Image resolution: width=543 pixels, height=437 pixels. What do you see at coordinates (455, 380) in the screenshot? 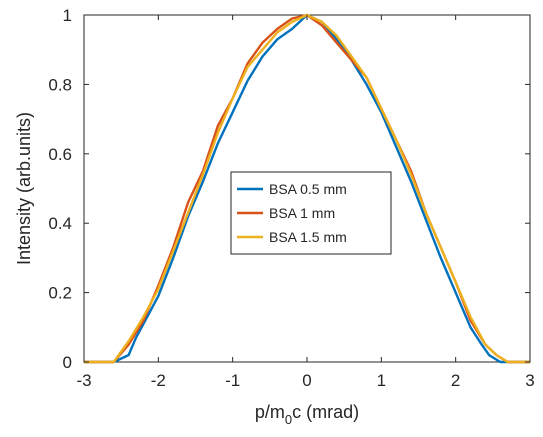
I see `x-tick-label: 2` at bounding box center [455, 380].